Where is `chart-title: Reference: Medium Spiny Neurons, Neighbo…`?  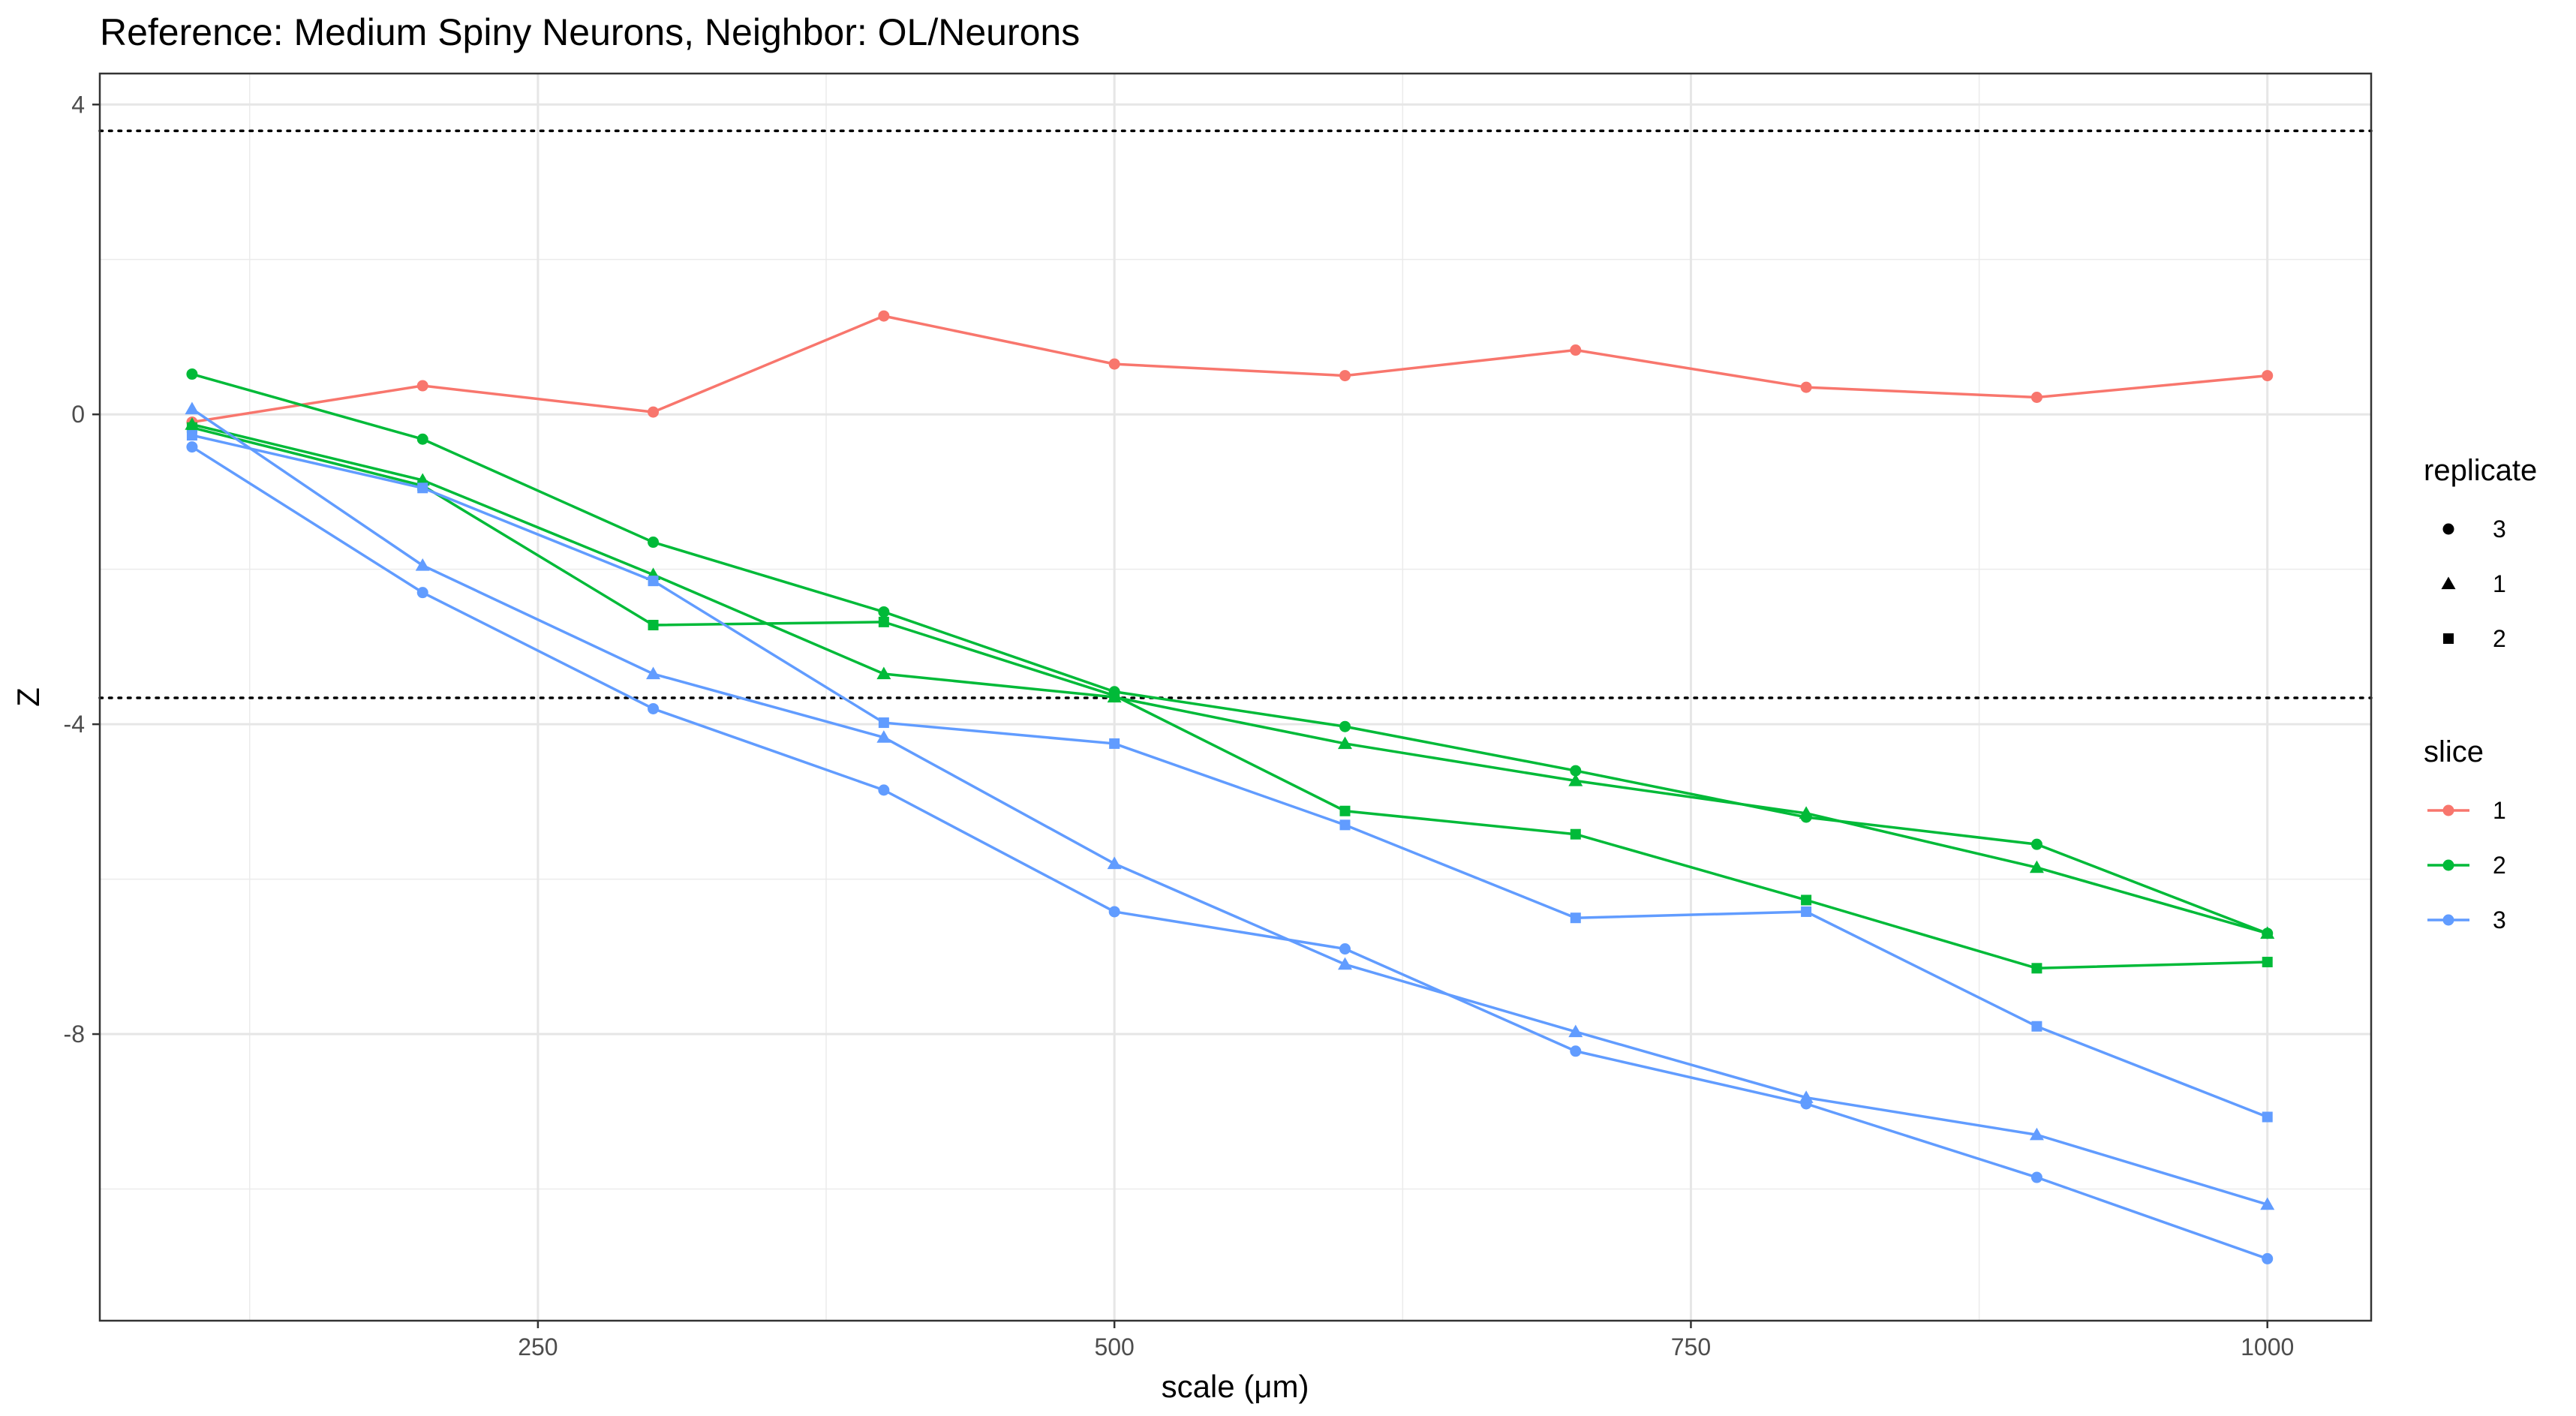
chart-title: Reference: Medium Spiny Neurons, Neighbo… is located at coordinates (590, 32).